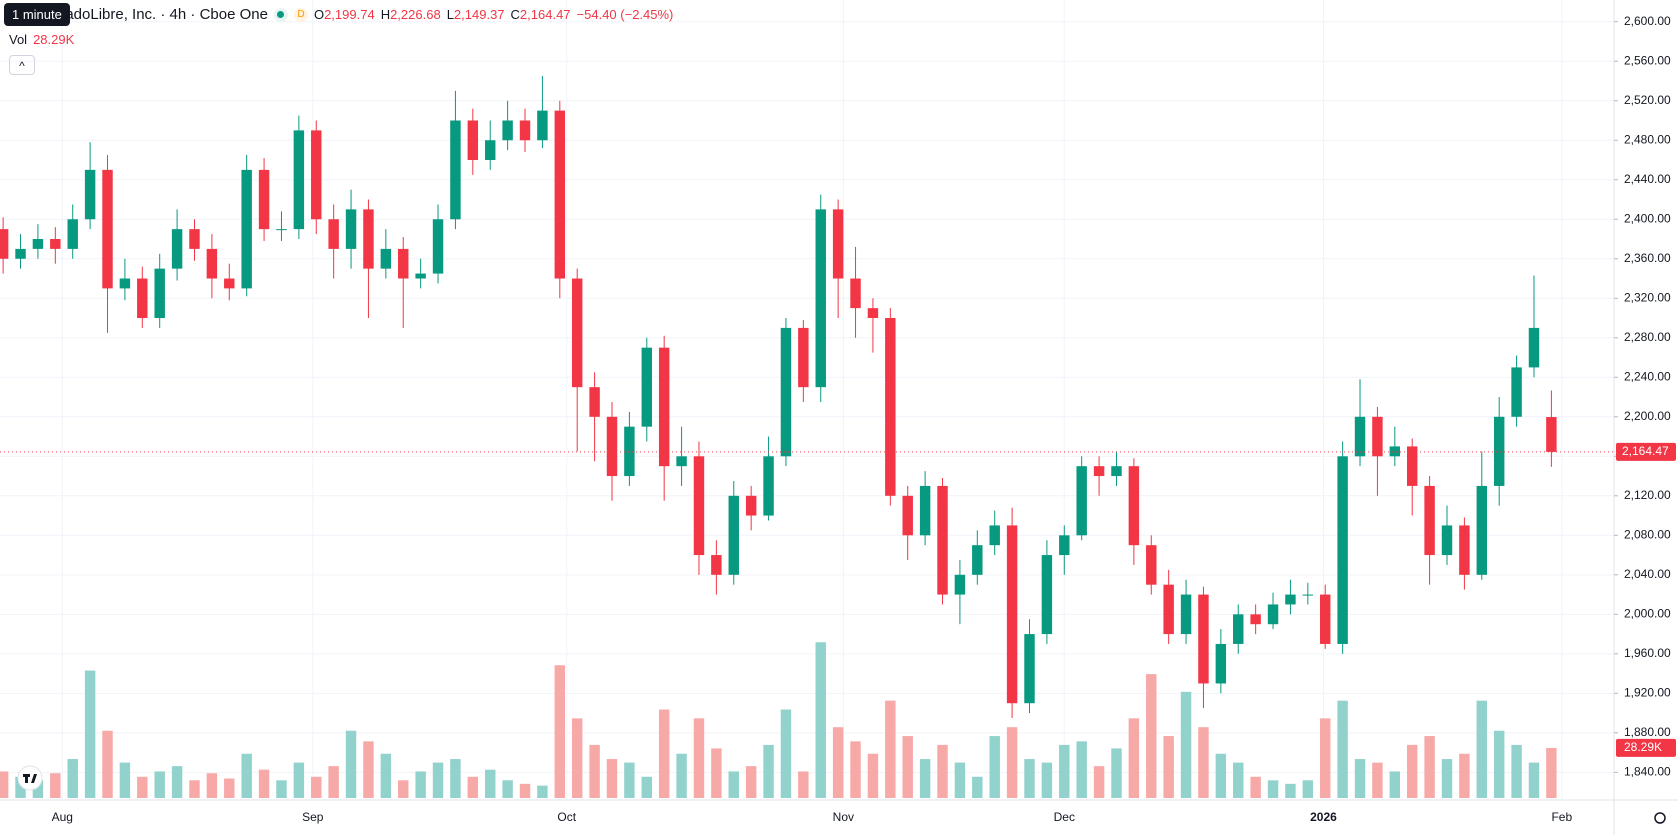 The image size is (1678, 835). What do you see at coordinates (1647, 60) in the screenshot?
I see `y-tick-label: 2,560.00` at bounding box center [1647, 60].